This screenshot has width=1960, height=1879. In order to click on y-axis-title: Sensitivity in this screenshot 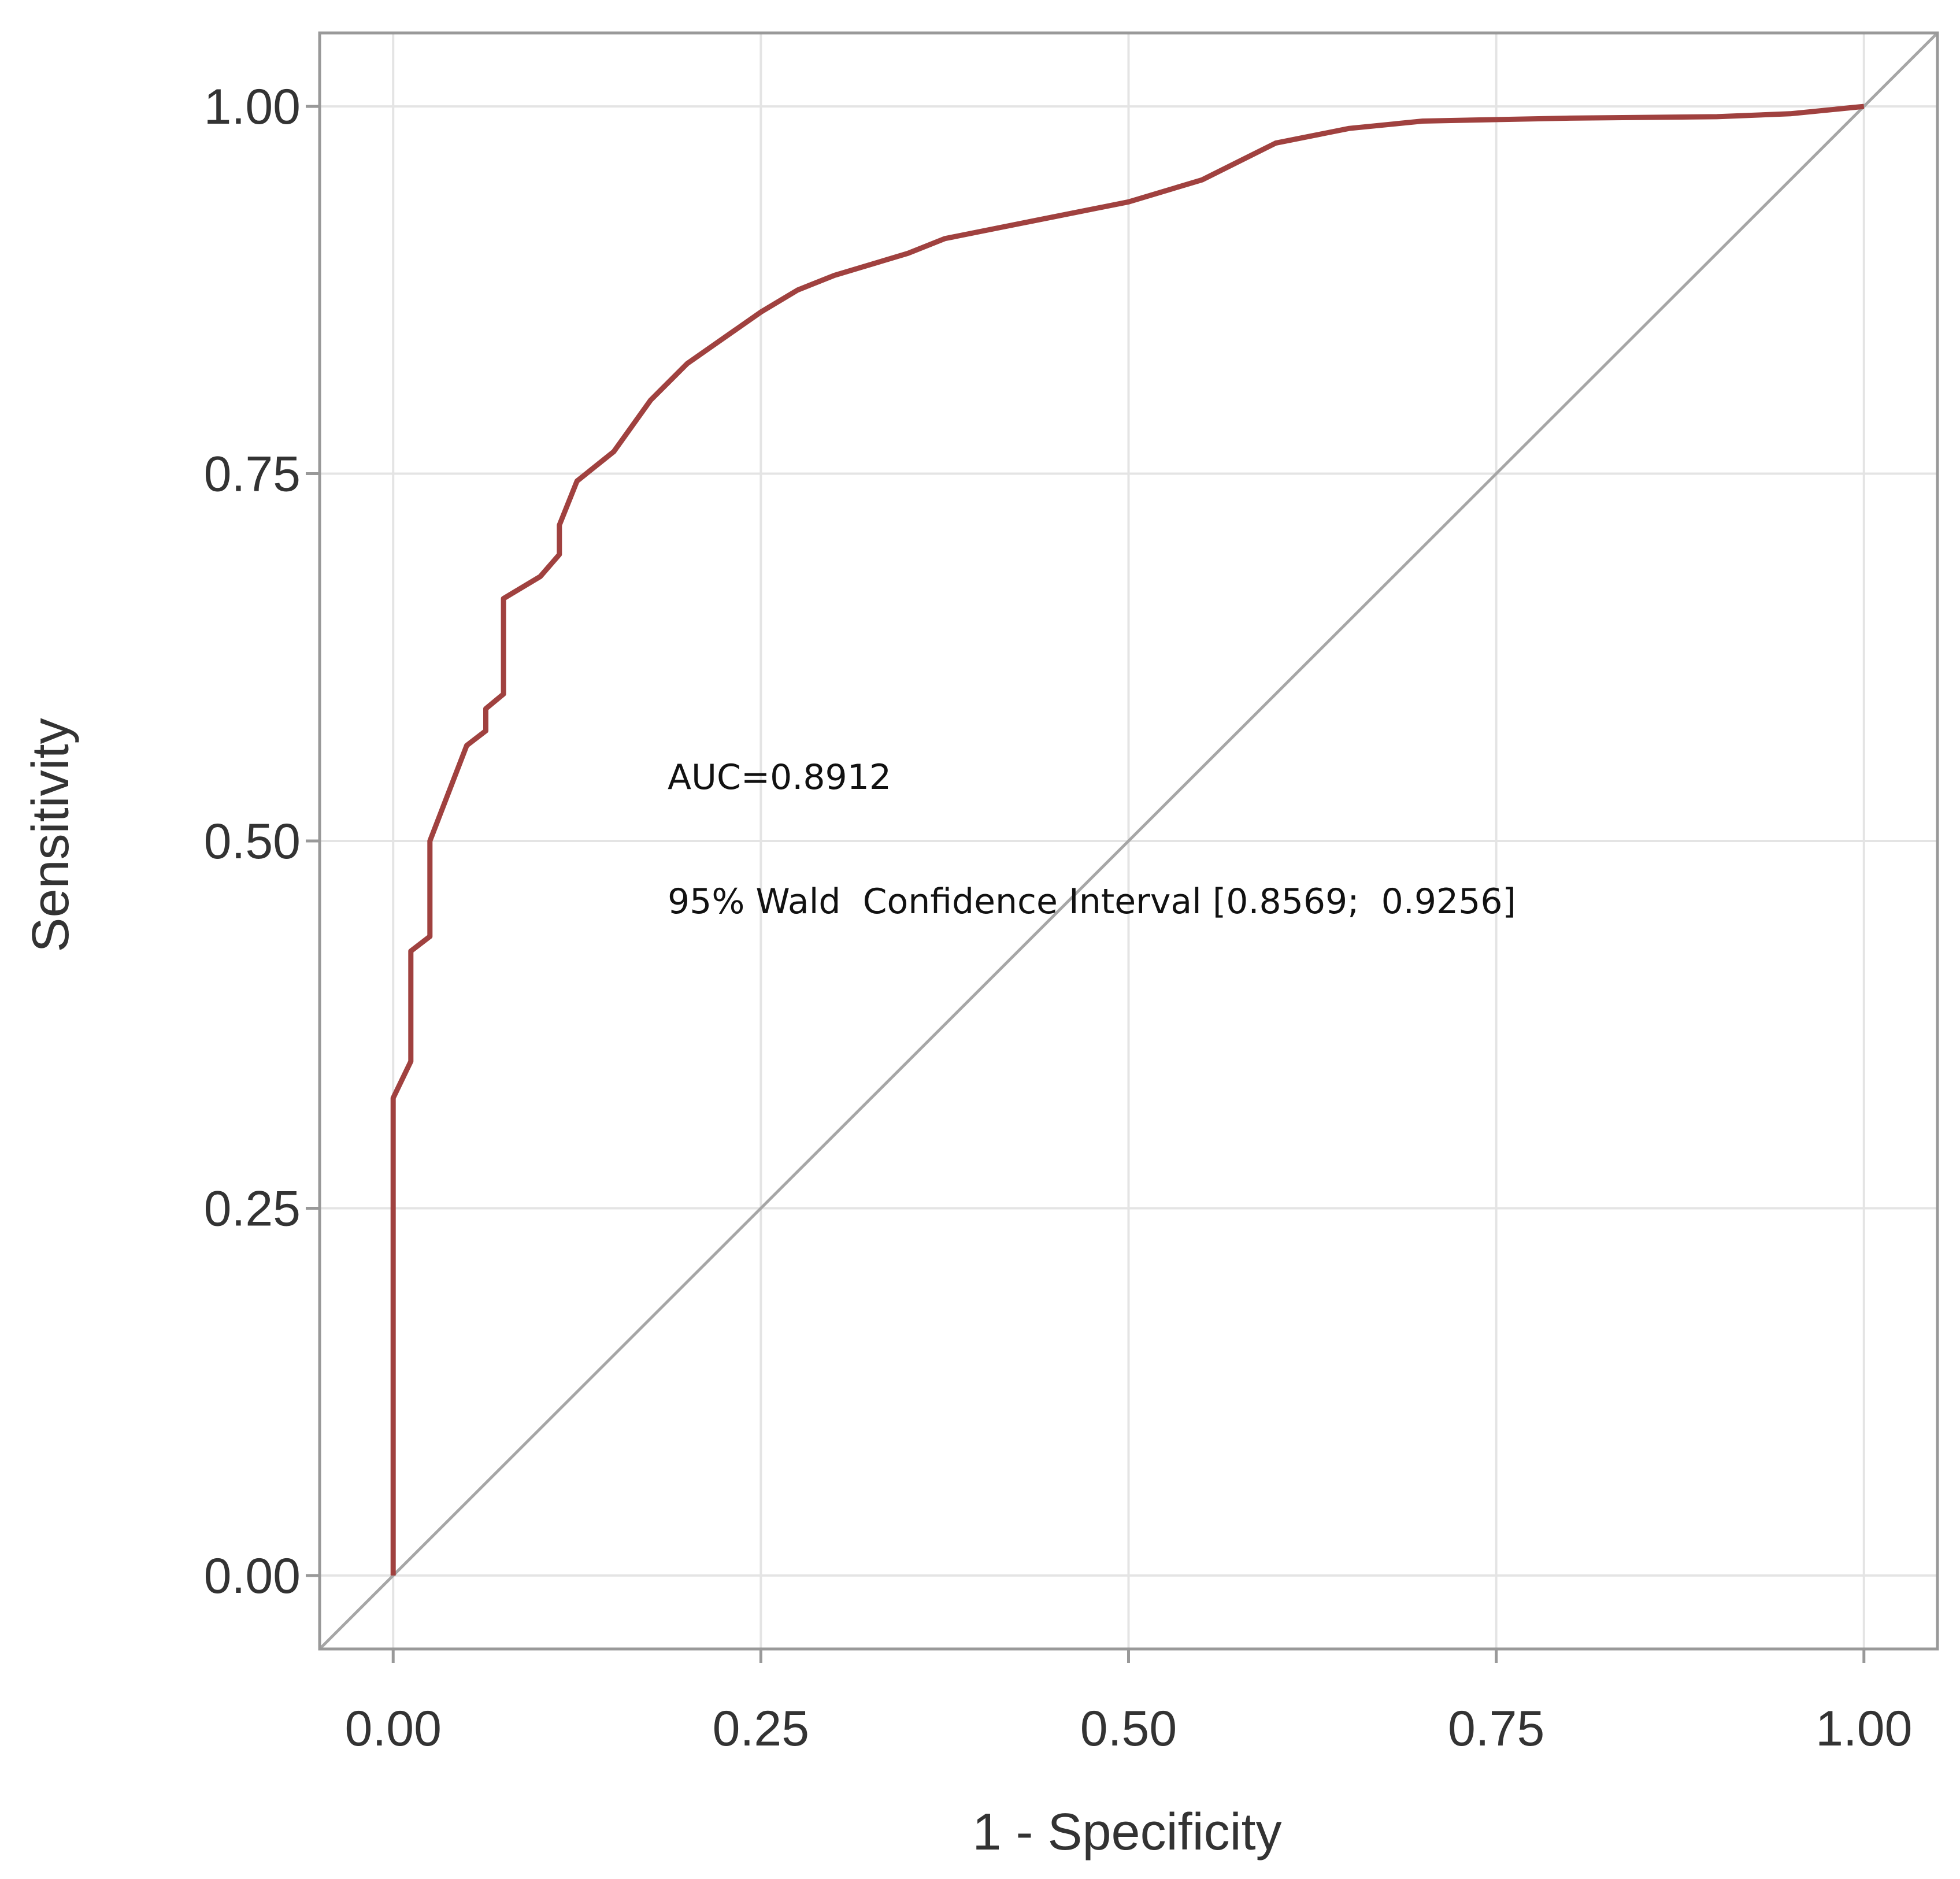, I will do `click(51, 835)`.